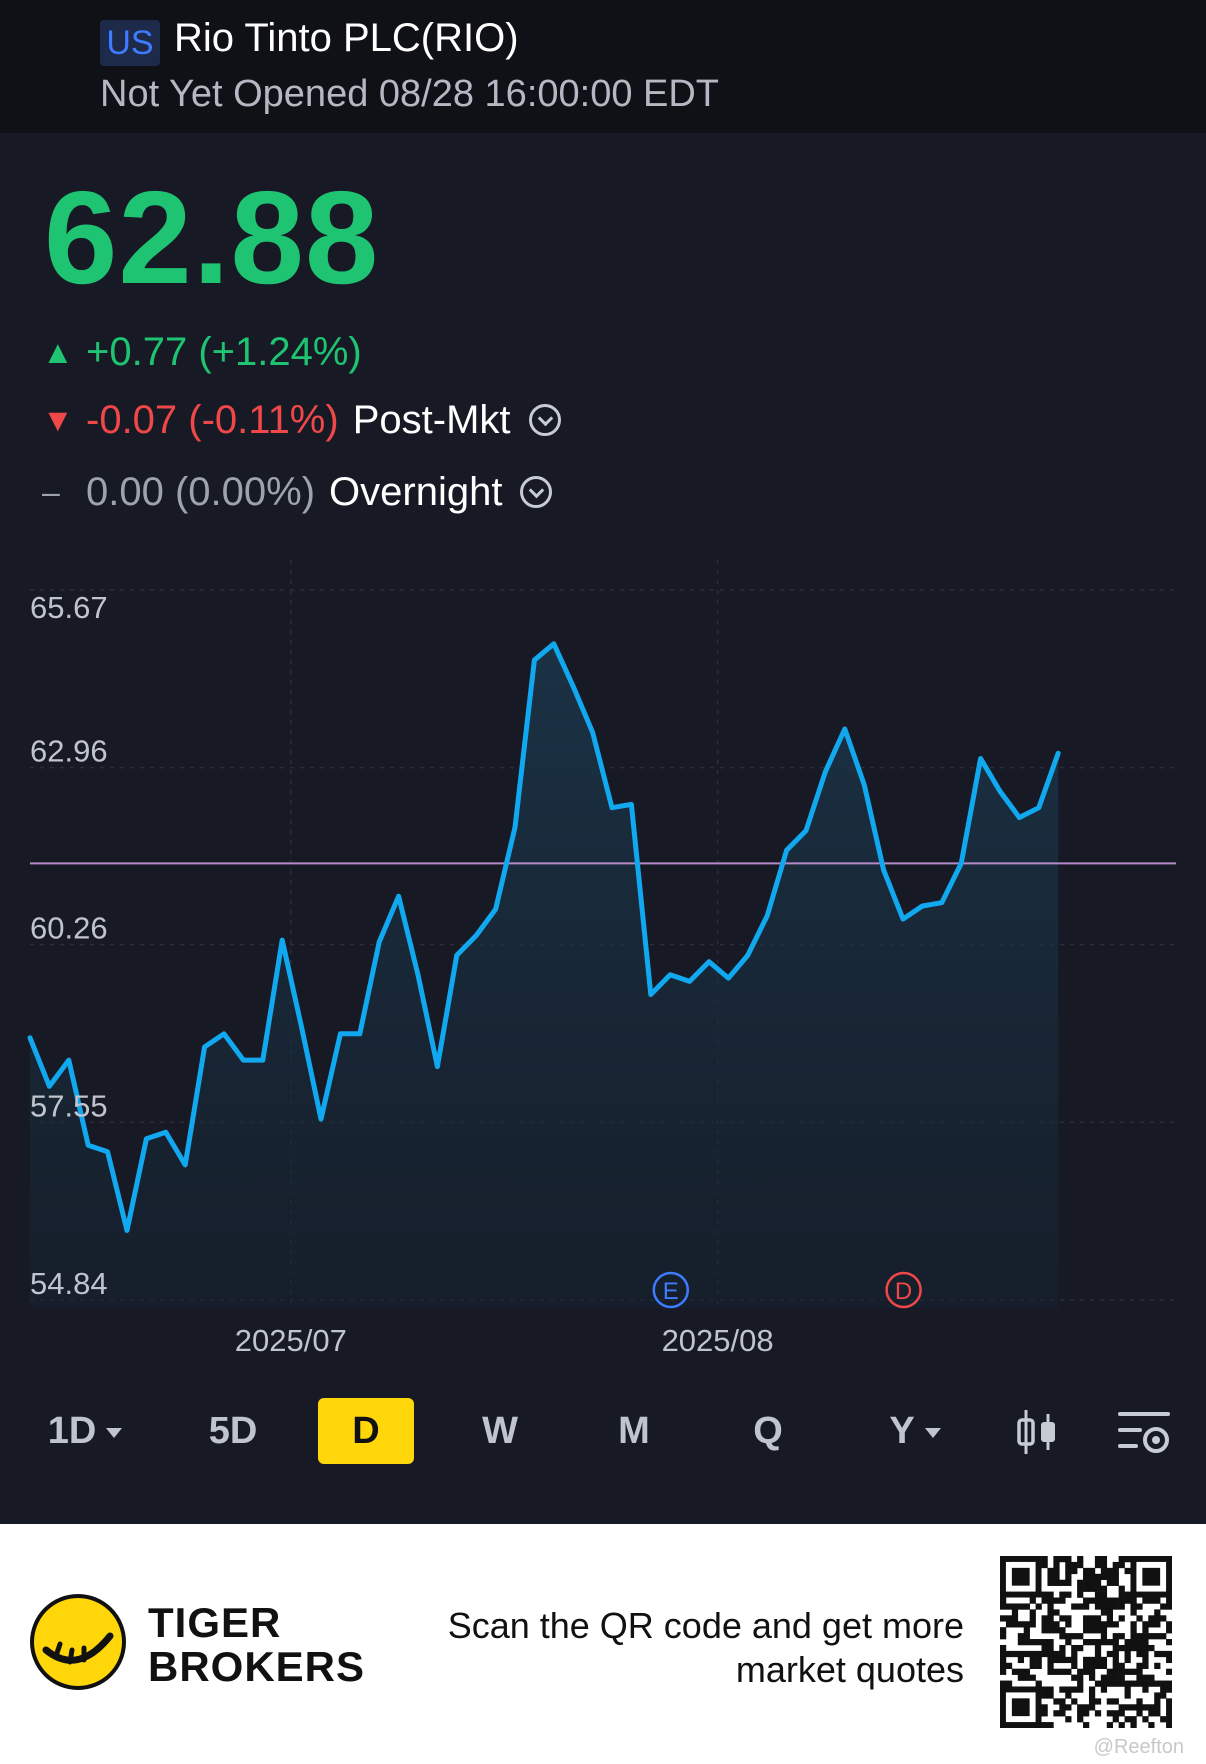 The height and width of the screenshot is (1764, 1206). Describe the element at coordinates (410, 94) in the screenshot. I see `market-status: Not Yet Opened 08/28 16:00:00 EDT` at that location.